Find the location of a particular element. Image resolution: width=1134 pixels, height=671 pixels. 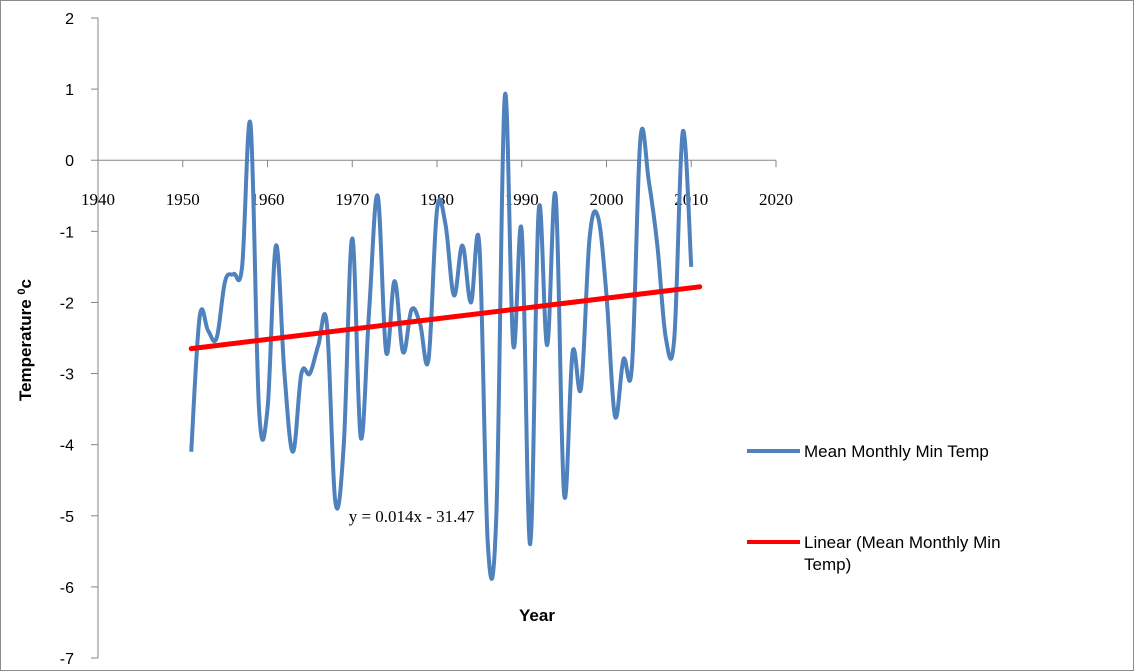

y-axis-title: Temperature 0c is located at coordinates (25, 340).